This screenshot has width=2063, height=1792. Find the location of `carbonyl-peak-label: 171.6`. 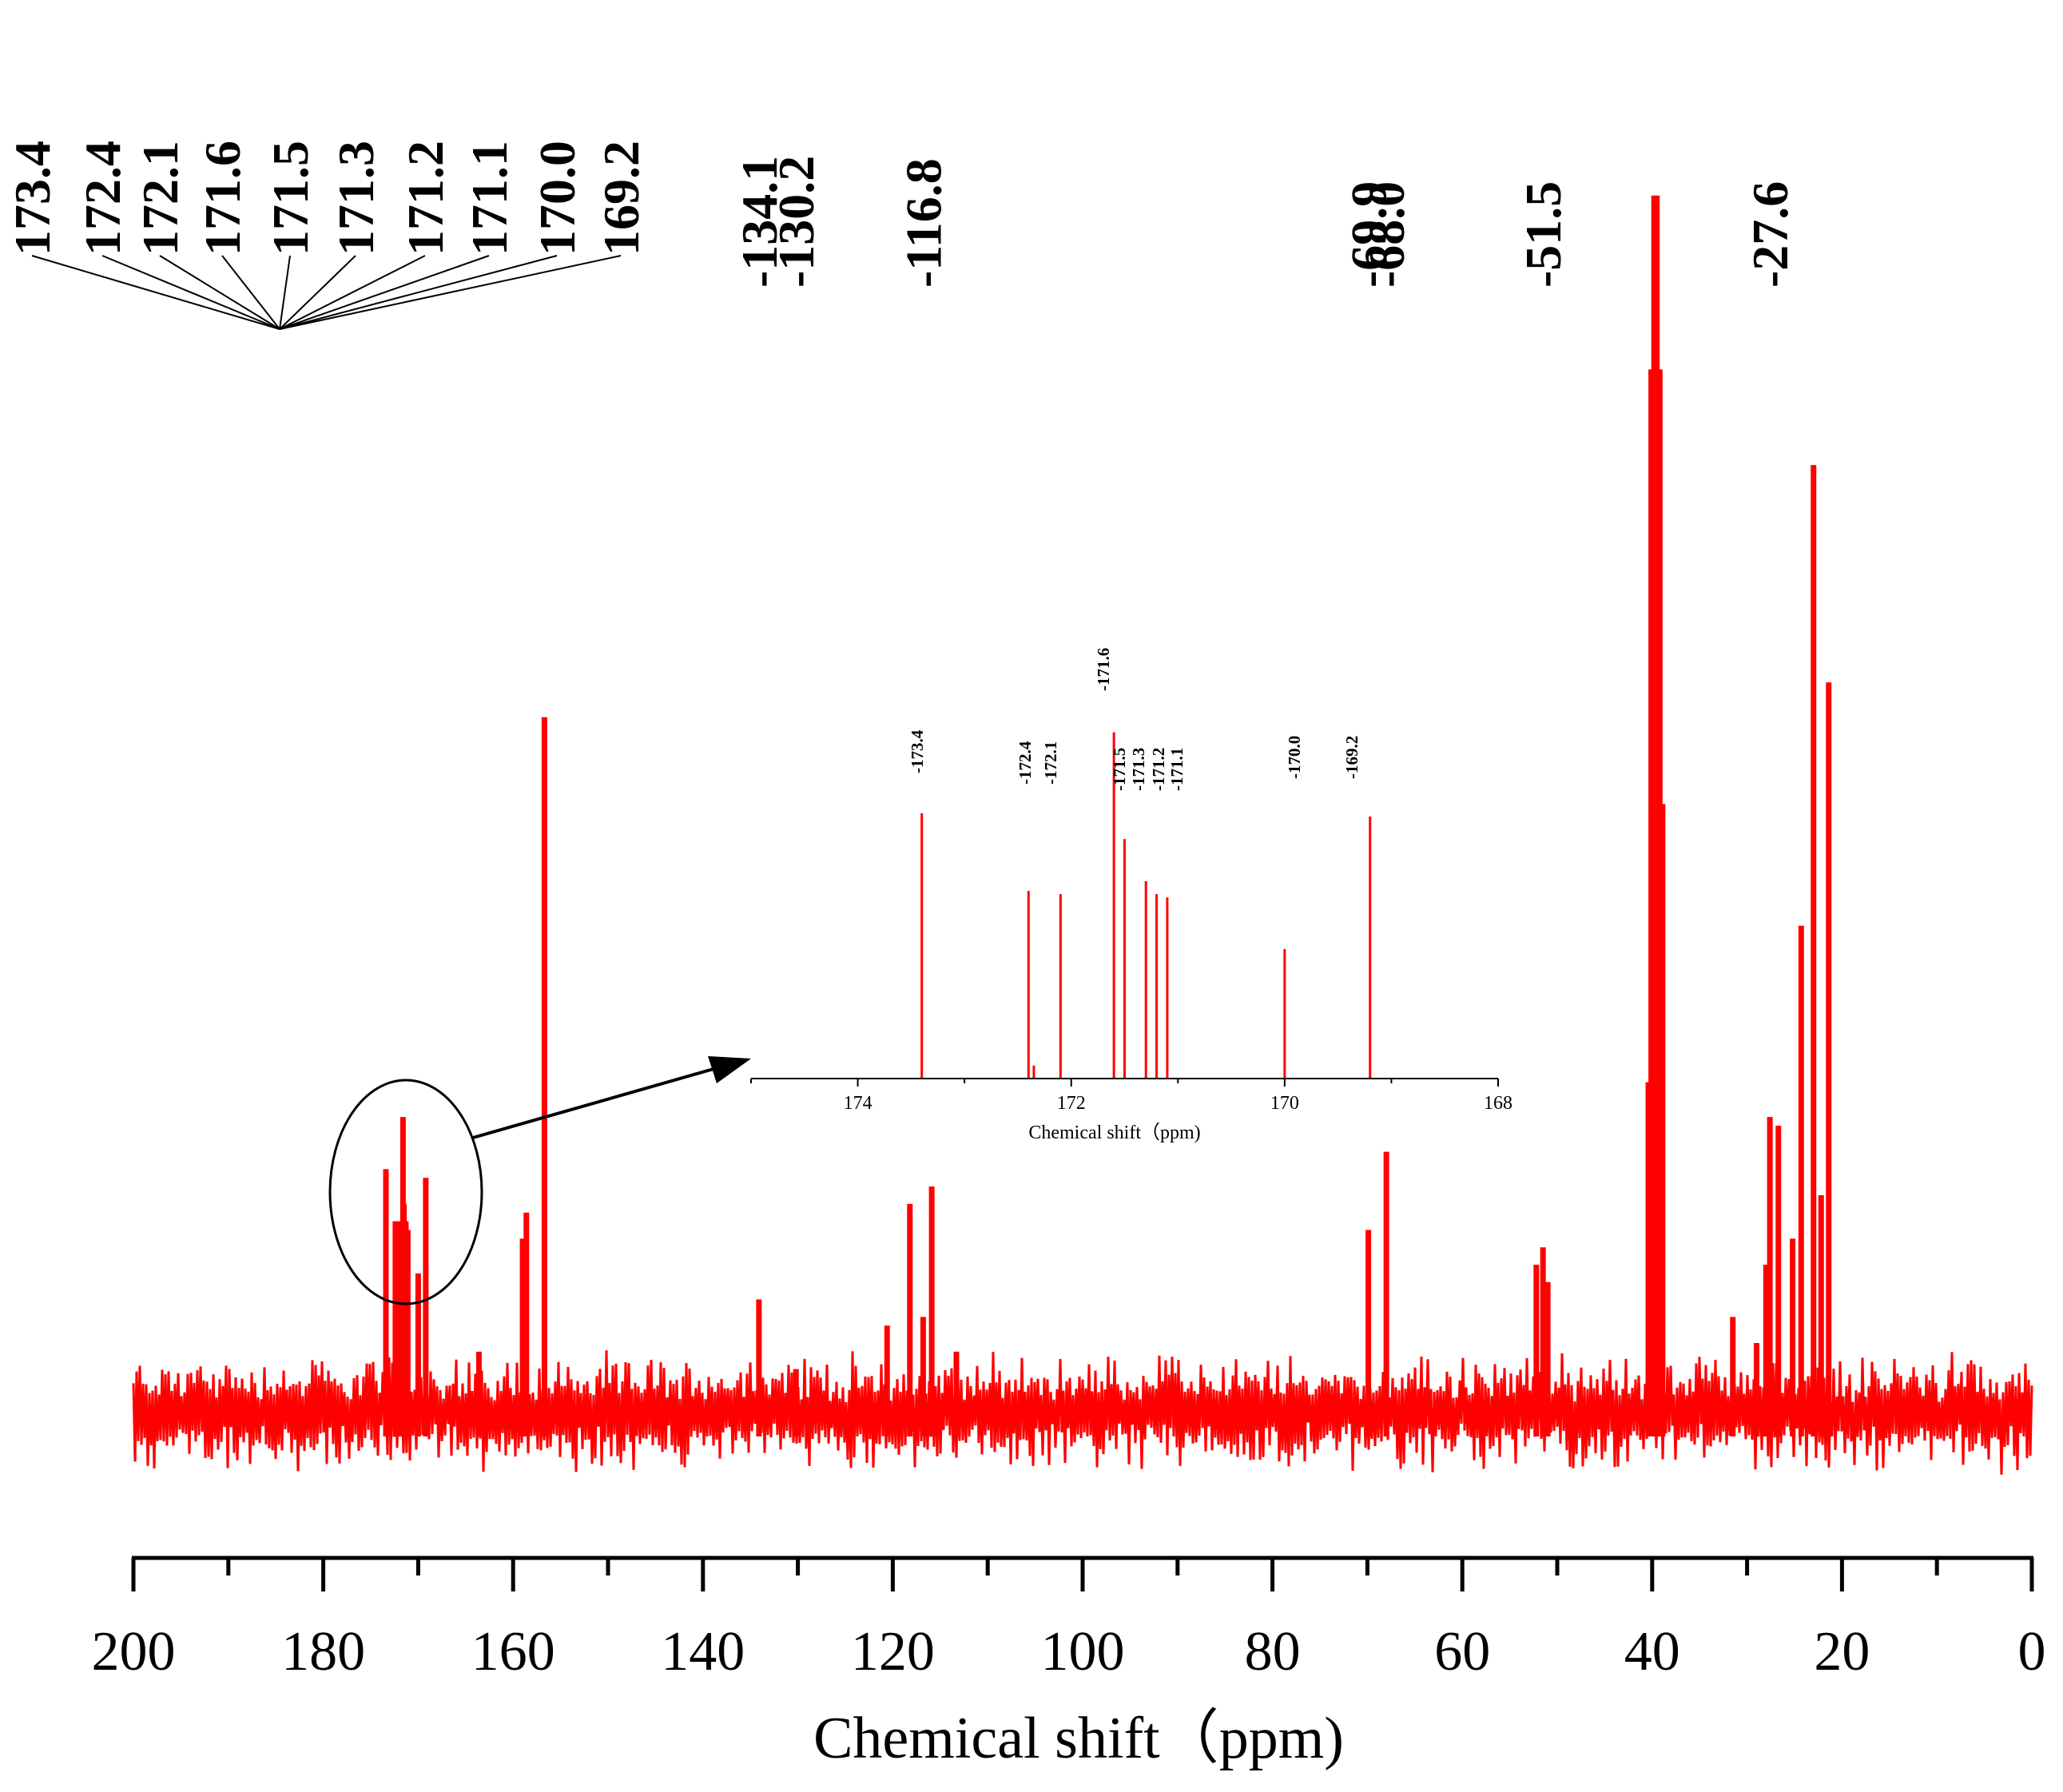

carbonyl-peak-label: 171.6 is located at coordinates (222, 199).